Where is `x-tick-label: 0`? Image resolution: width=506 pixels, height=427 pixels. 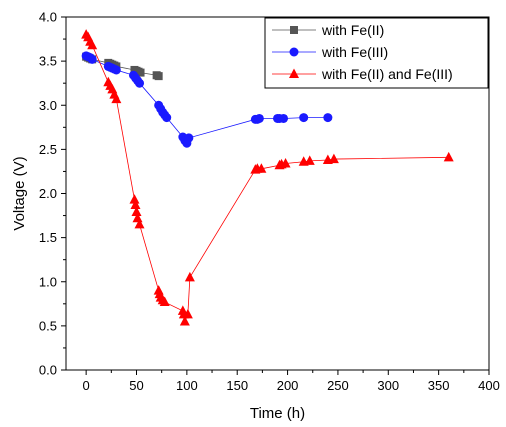 x-tick-label: 0 is located at coordinates (86, 385).